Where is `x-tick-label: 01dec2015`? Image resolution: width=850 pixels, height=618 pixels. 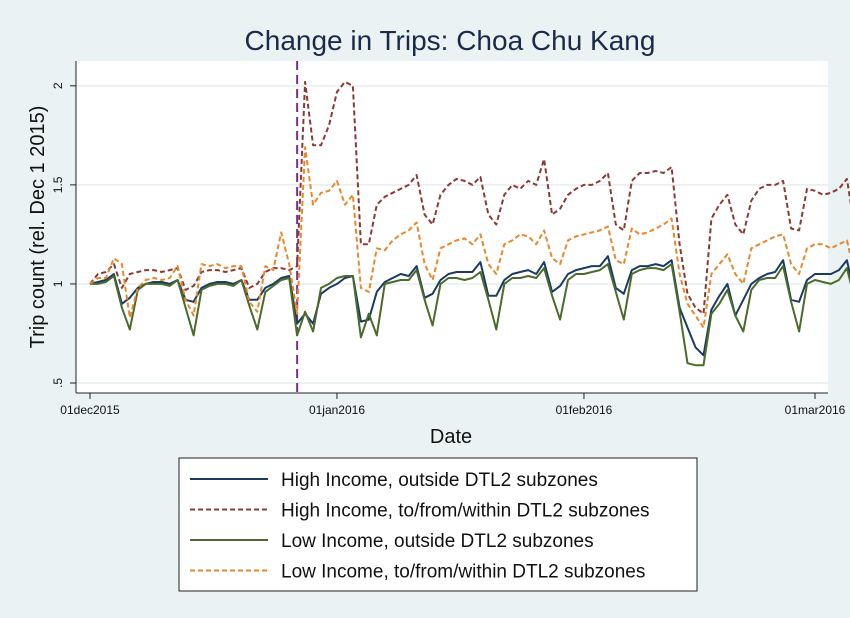 x-tick-label: 01dec2015 is located at coordinates (90, 410).